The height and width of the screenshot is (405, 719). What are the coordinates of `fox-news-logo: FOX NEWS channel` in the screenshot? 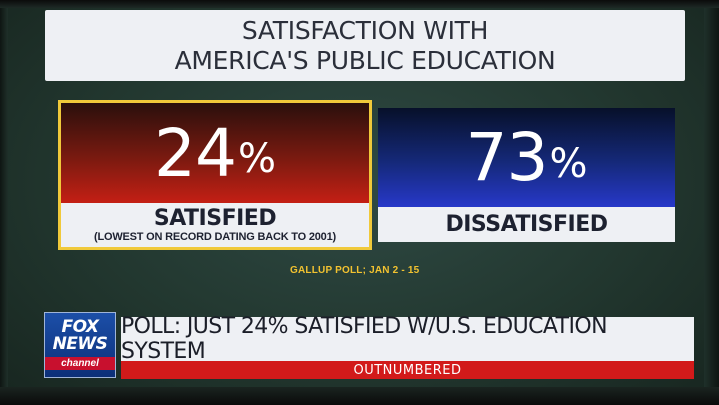 It's located at (80, 345).